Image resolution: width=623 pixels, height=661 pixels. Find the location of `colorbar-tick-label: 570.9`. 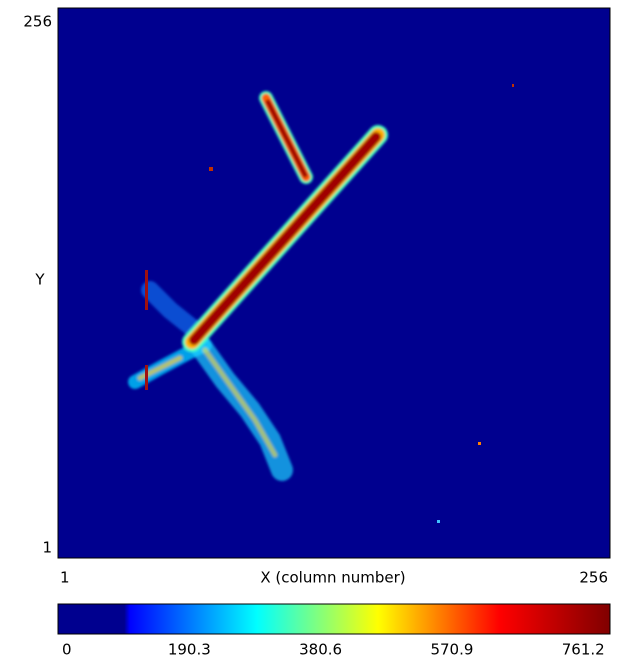

colorbar-tick-label: 570.9 is located at coordinates (451, 650).